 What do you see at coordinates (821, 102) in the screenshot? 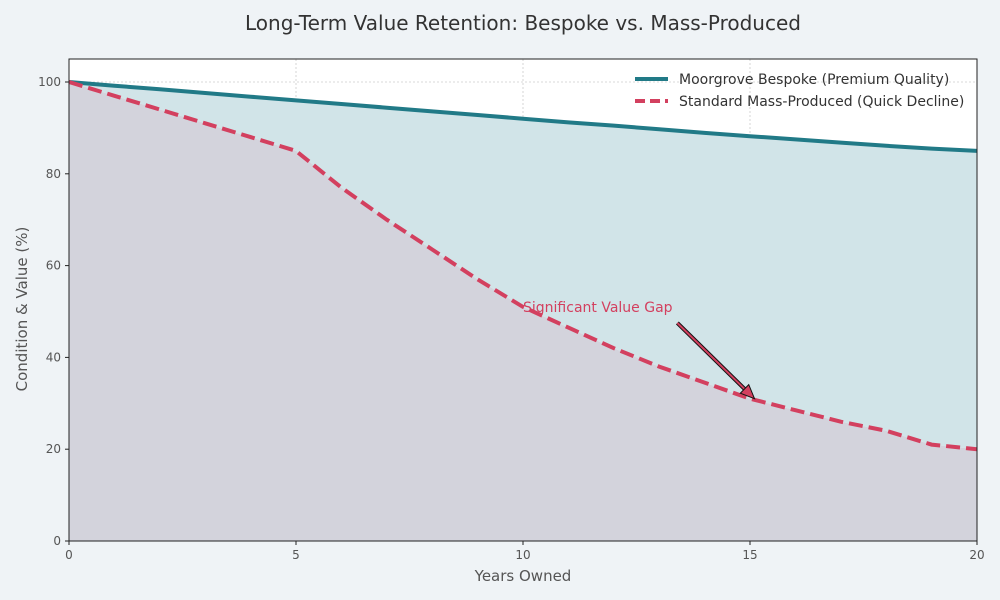
I see `legend-label-mass-produced: Standard Mass-Produced (Quick Decline)` at bounding box center [821, 102].